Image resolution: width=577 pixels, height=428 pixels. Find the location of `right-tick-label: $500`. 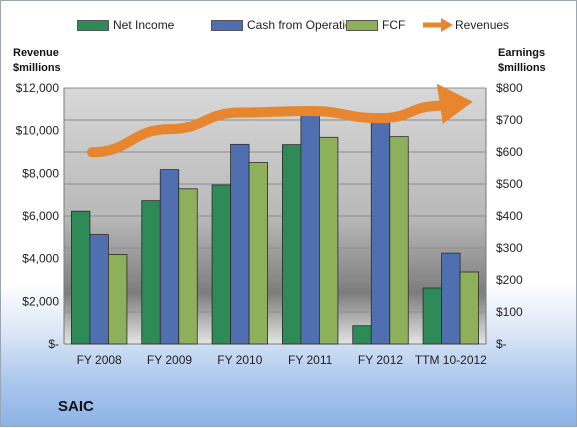

right-tick-label: $500 is located at coordinates (509, 184).